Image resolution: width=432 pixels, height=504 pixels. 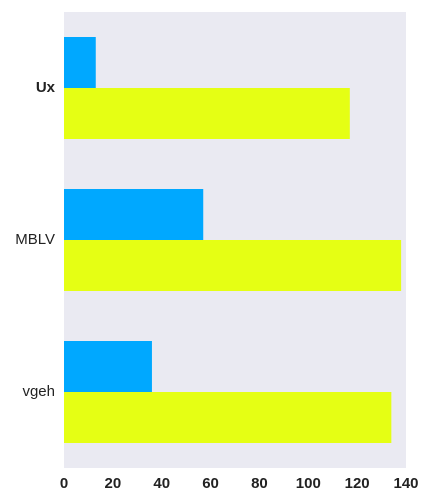 I want to click on y-axis-tick-labels: Ux MBLV vgeh, so click(x=35, y=239).